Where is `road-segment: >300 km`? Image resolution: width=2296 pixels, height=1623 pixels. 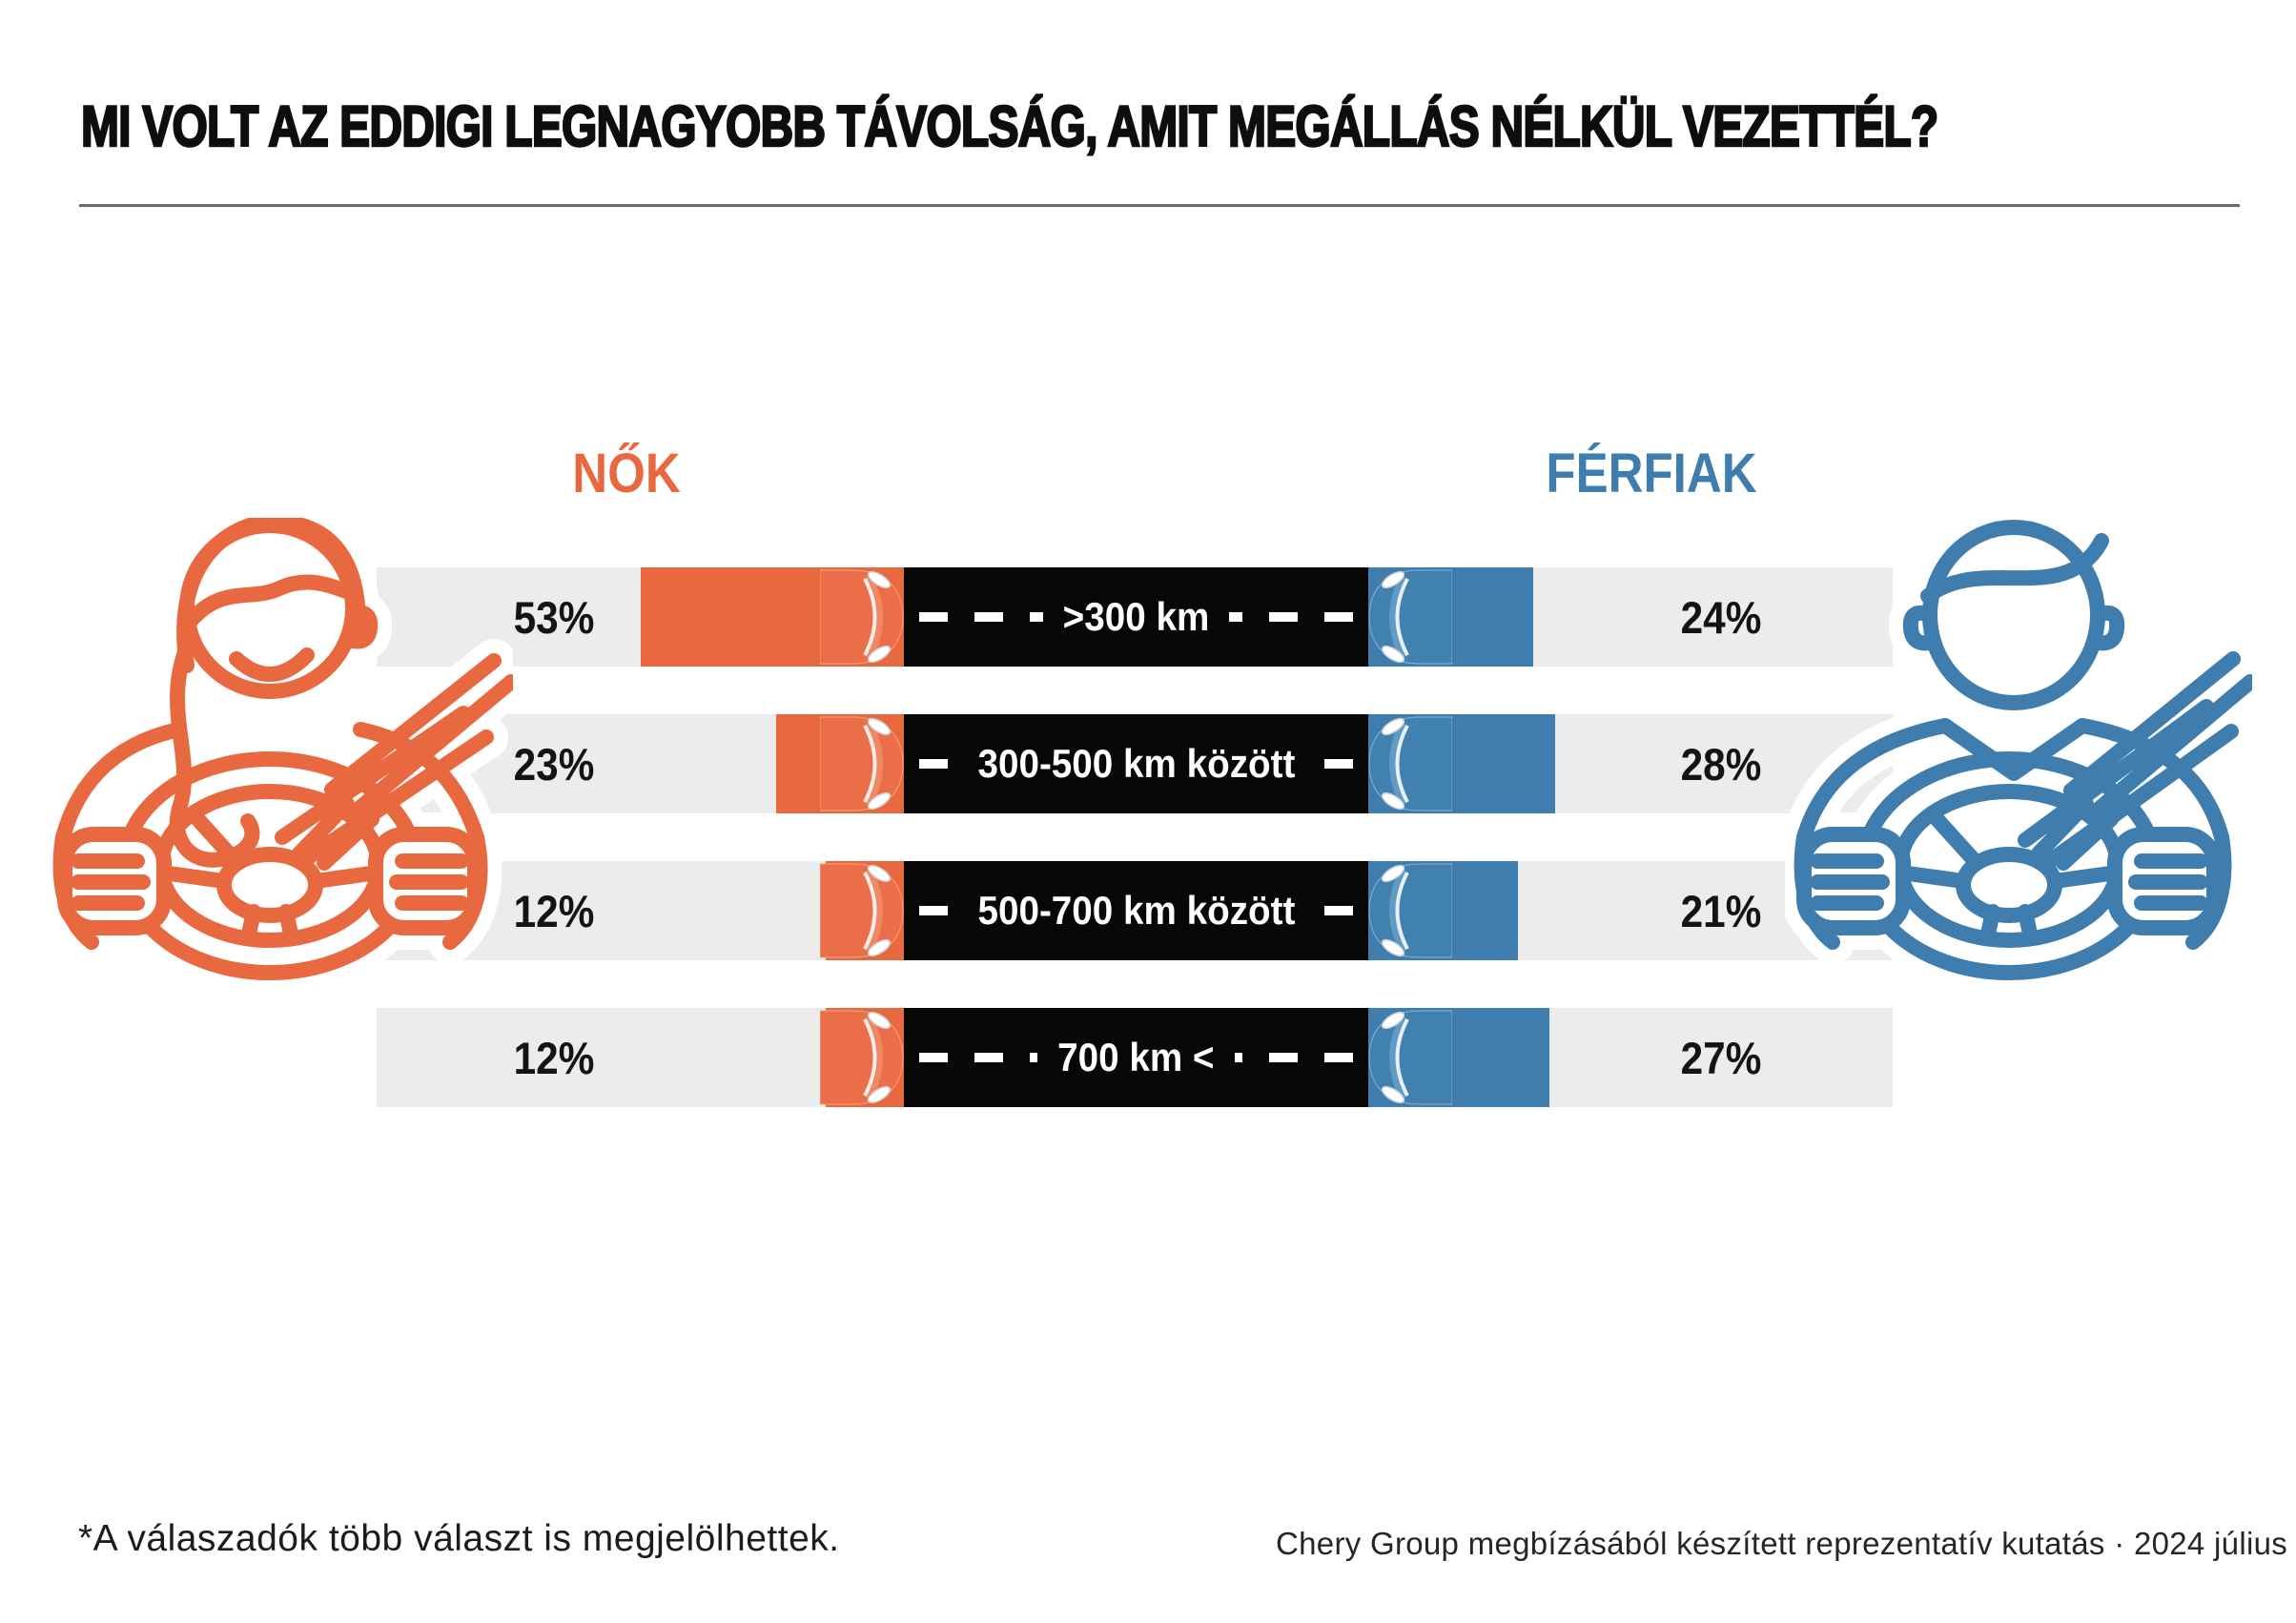
road-segment: >300 km is located at coordinates (1136, 617).